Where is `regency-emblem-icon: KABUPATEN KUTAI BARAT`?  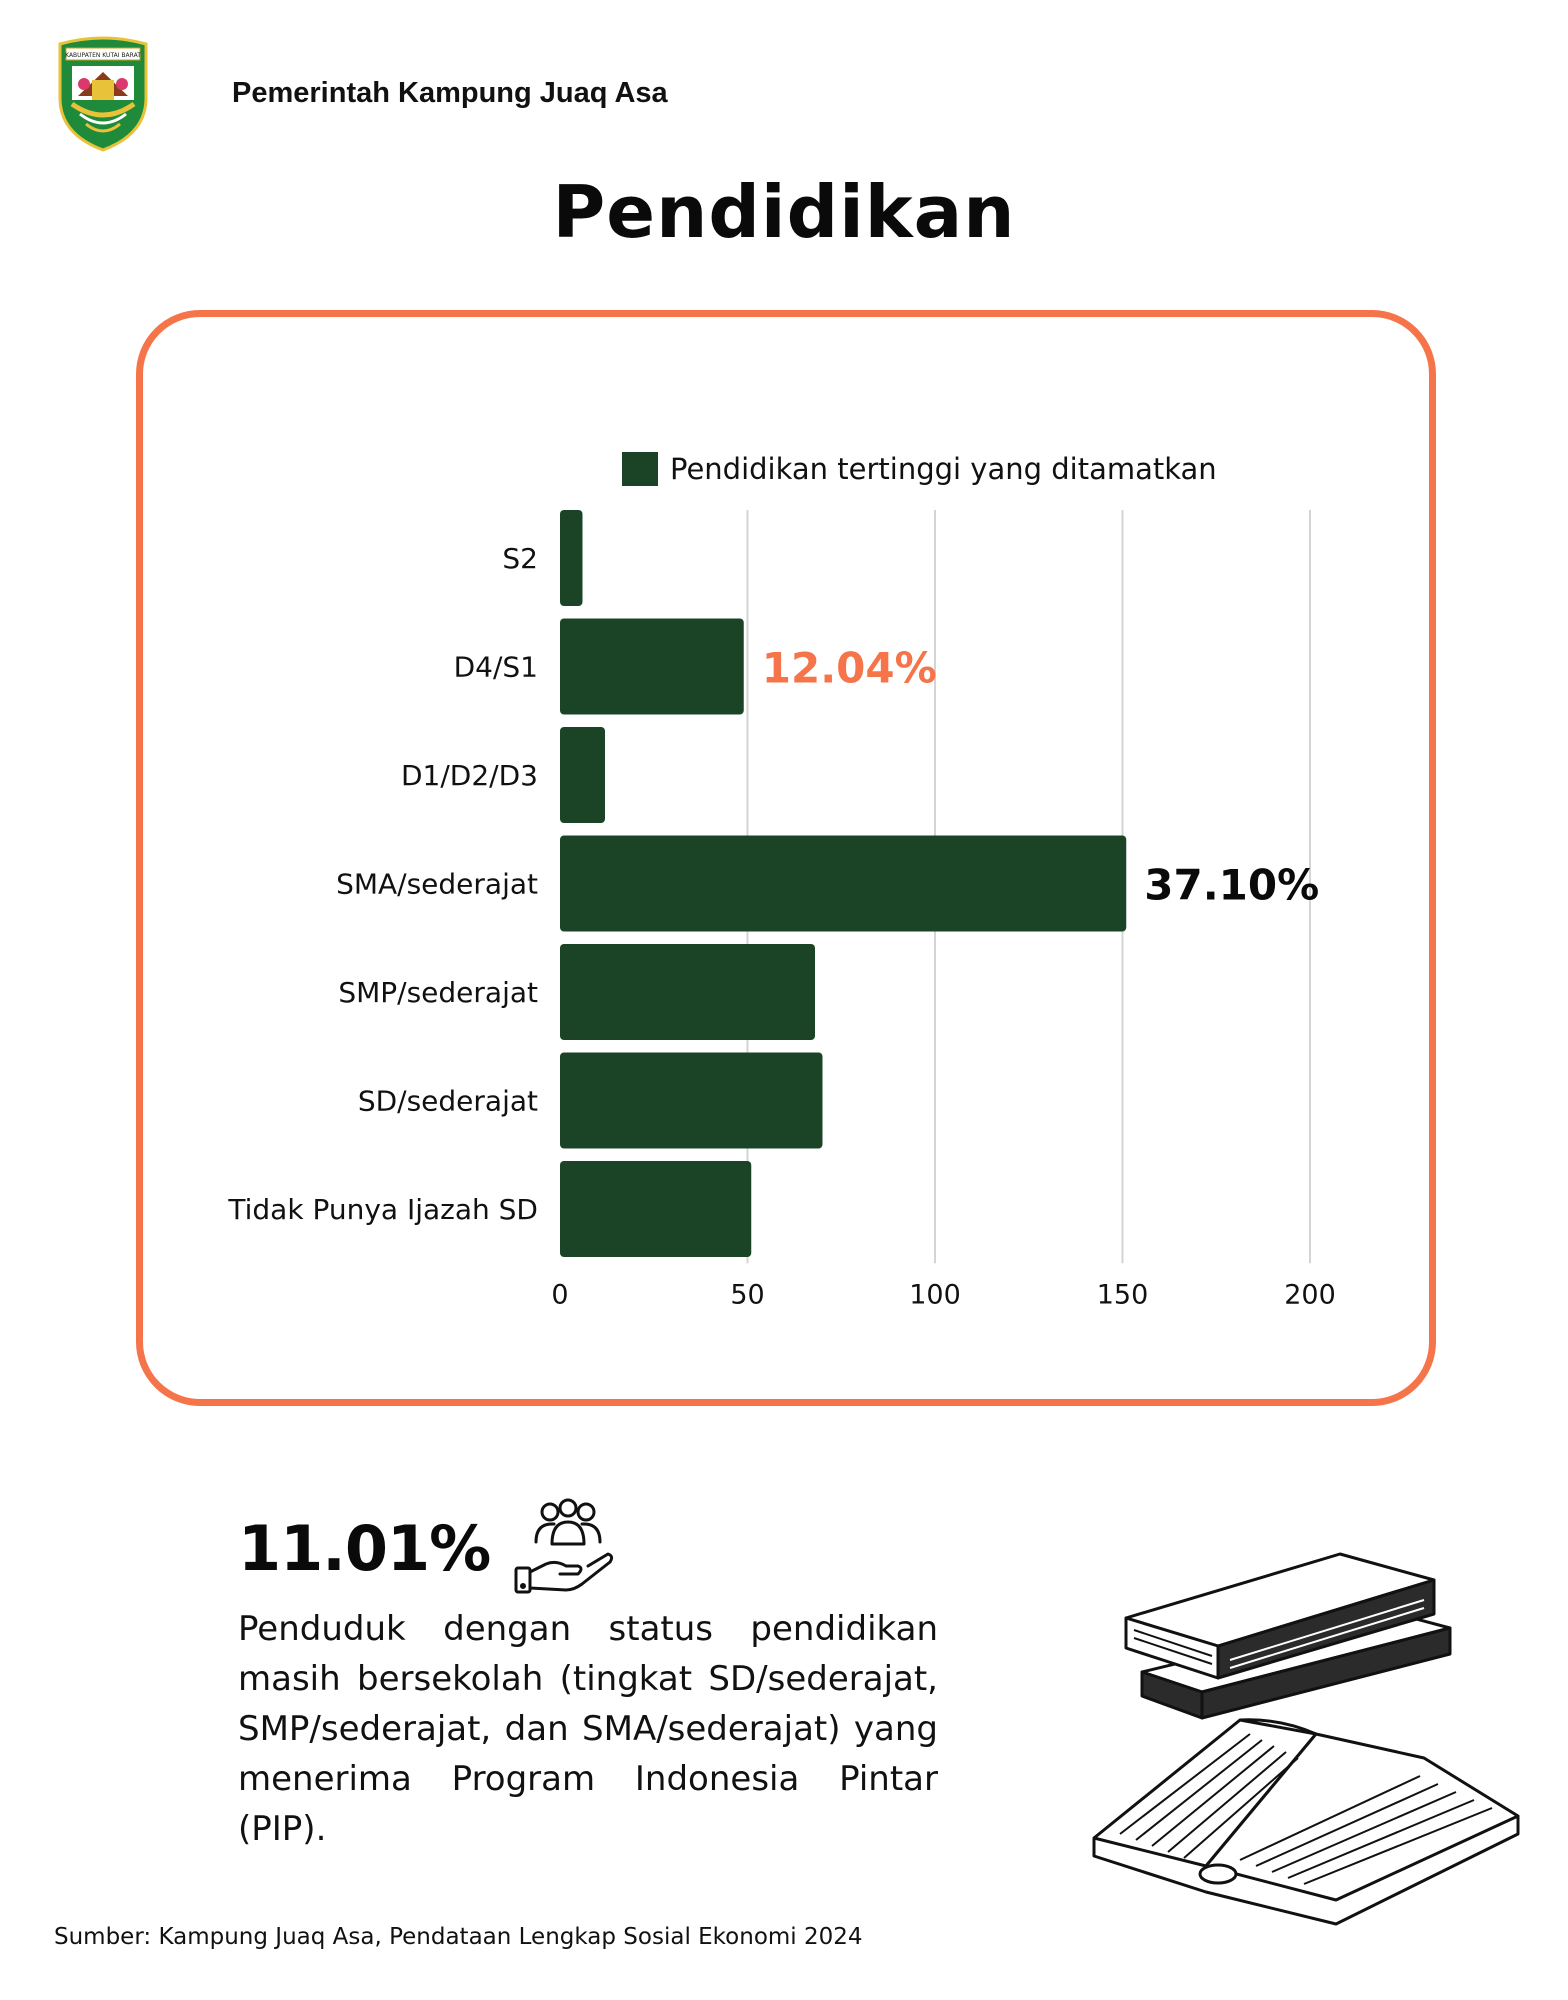
regency-emblem-icon: KABUPATEN KUTAI BARAT is located at coordinates (103, 94).